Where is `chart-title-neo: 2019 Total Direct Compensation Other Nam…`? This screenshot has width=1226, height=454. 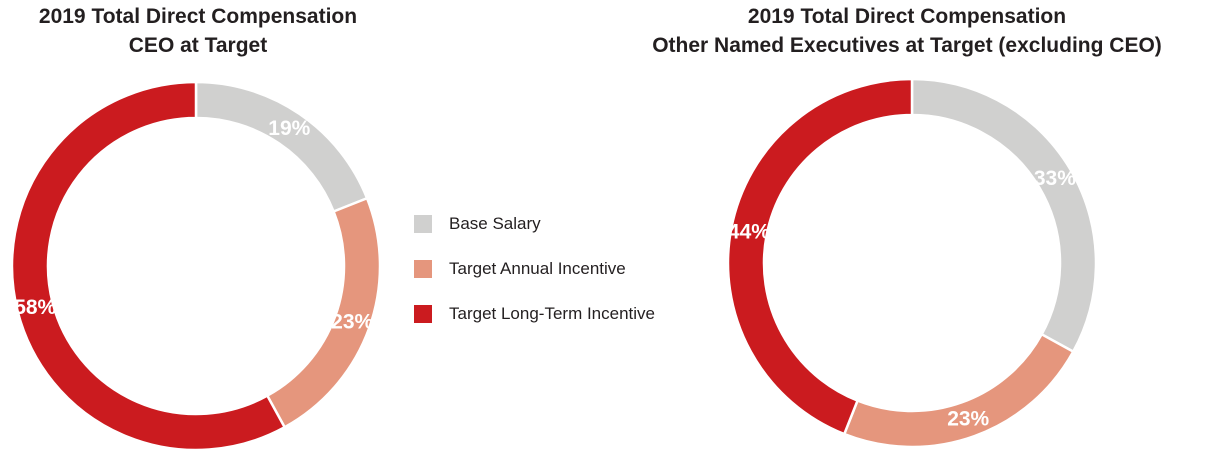 chart-title-neo: 2019 Total Direct Compensation Other Nam… is located at coordinates (907, 31).